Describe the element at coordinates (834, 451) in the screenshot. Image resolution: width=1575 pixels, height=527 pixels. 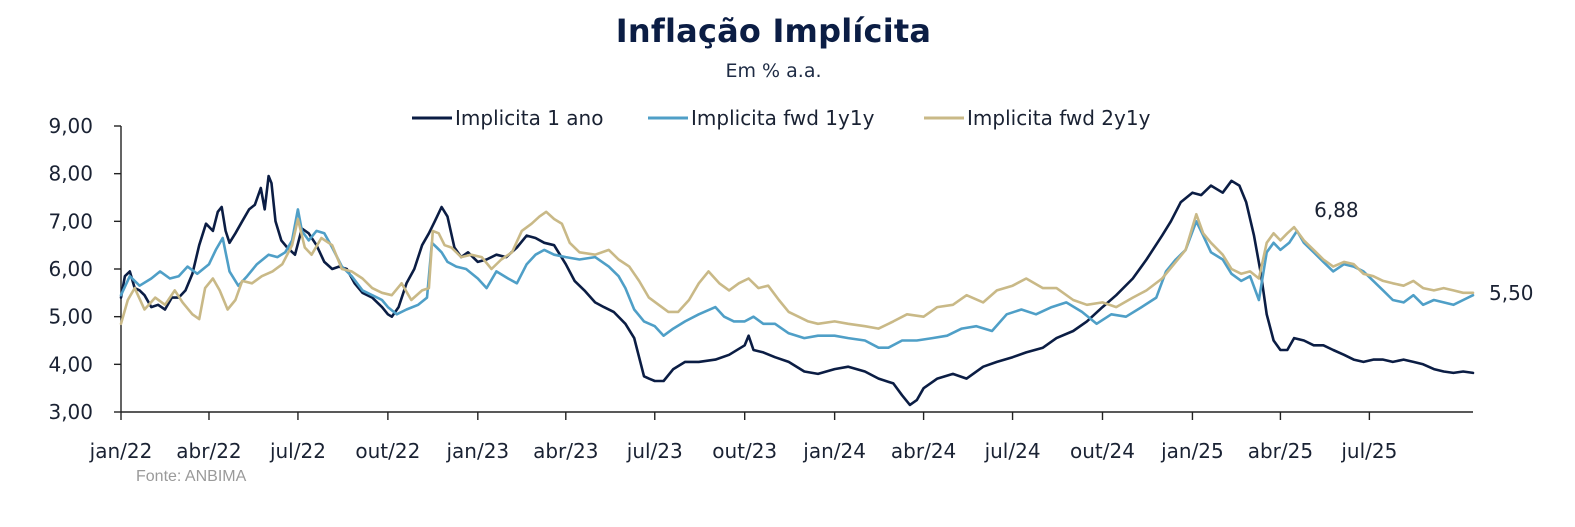
I see `x-tick-label: jan/24` at that location.